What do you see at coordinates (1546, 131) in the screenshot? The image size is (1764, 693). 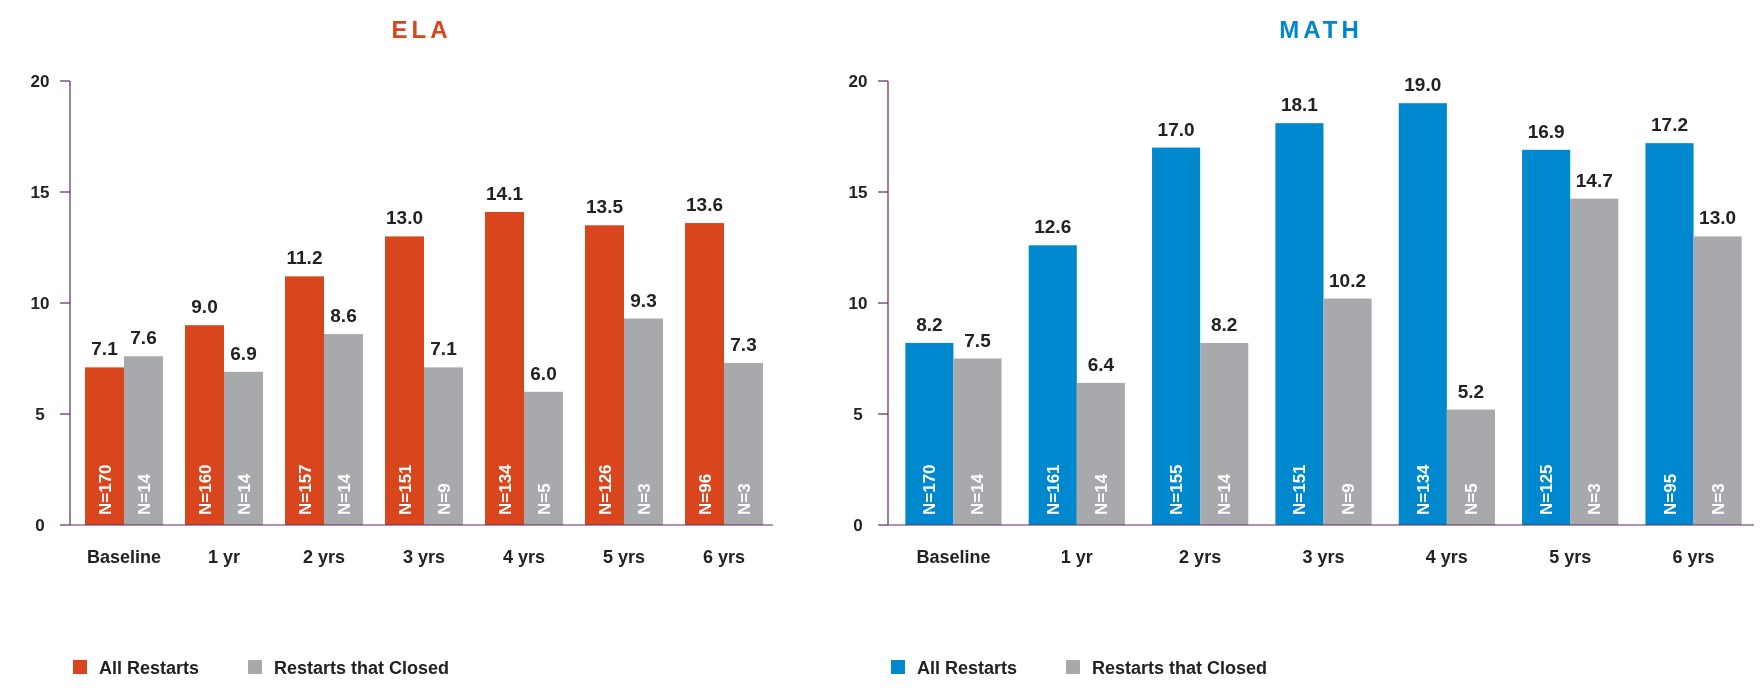 I see `data-label: 16.9` at bounding box center [1546, 131].